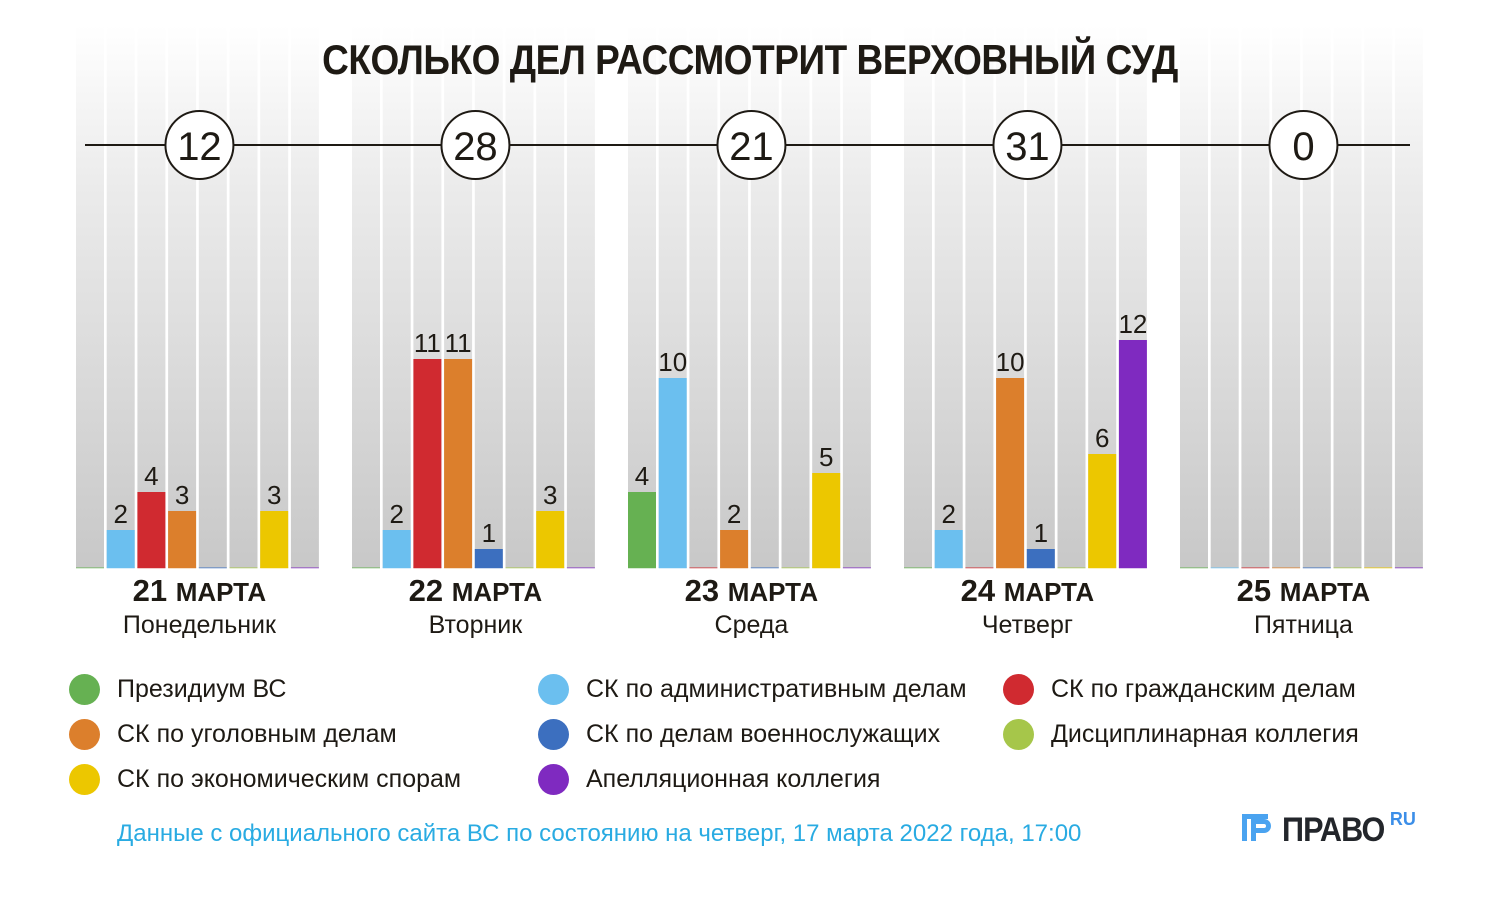 This screenshot has height=898, width=1500. Describe the element at coordinates (1256, 827) in the screenshot. I see `pravo-logo-icon` at that location.